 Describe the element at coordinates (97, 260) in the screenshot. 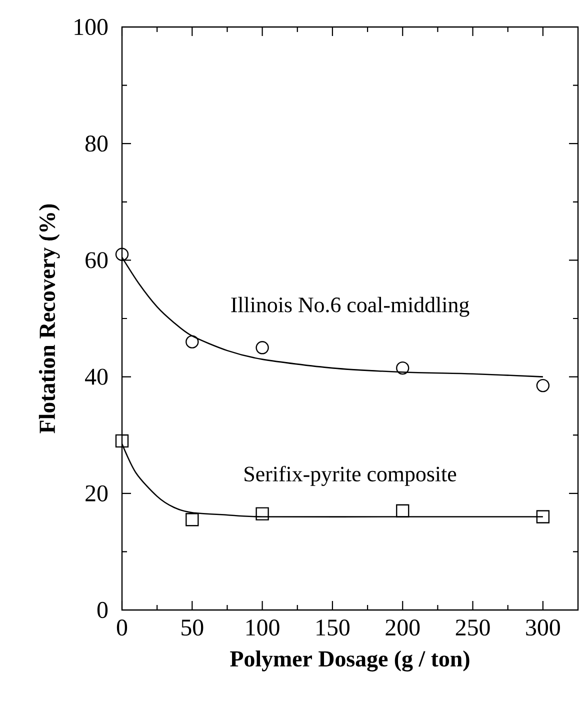

I see `y-tick-label: 60` at that location.